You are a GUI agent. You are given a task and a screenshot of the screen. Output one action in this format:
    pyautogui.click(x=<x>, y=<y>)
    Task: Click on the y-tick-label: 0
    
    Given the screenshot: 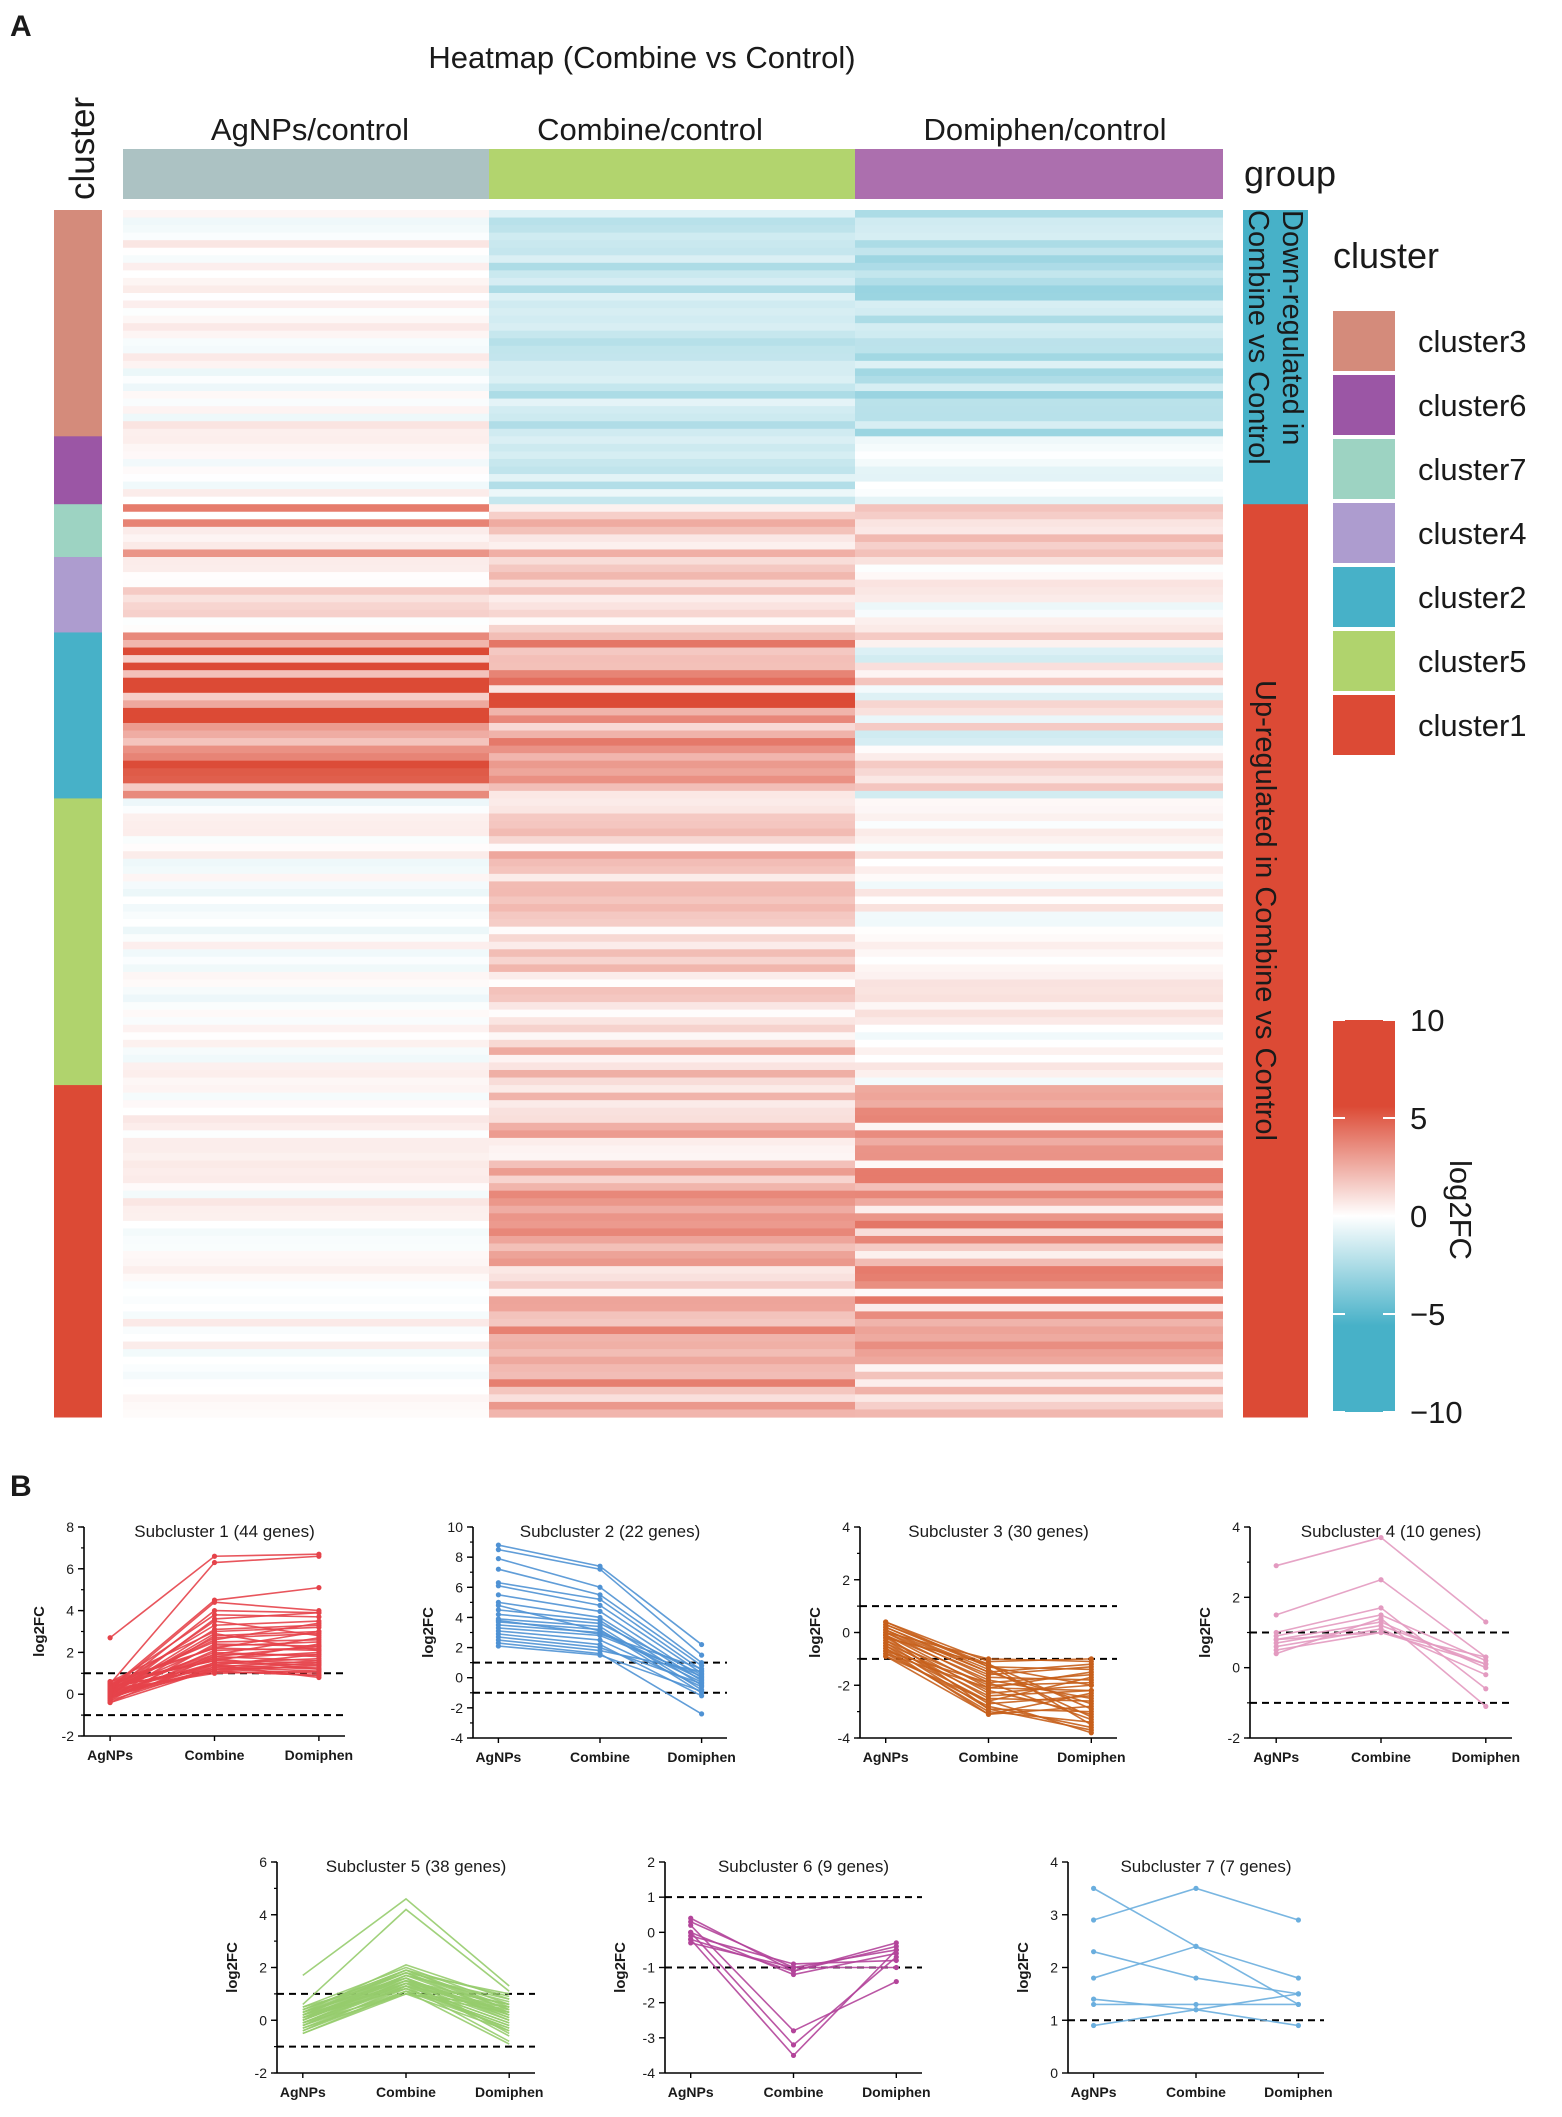 What is the action you would take?
    pyautogui.click(x=1236, y=1668)
    